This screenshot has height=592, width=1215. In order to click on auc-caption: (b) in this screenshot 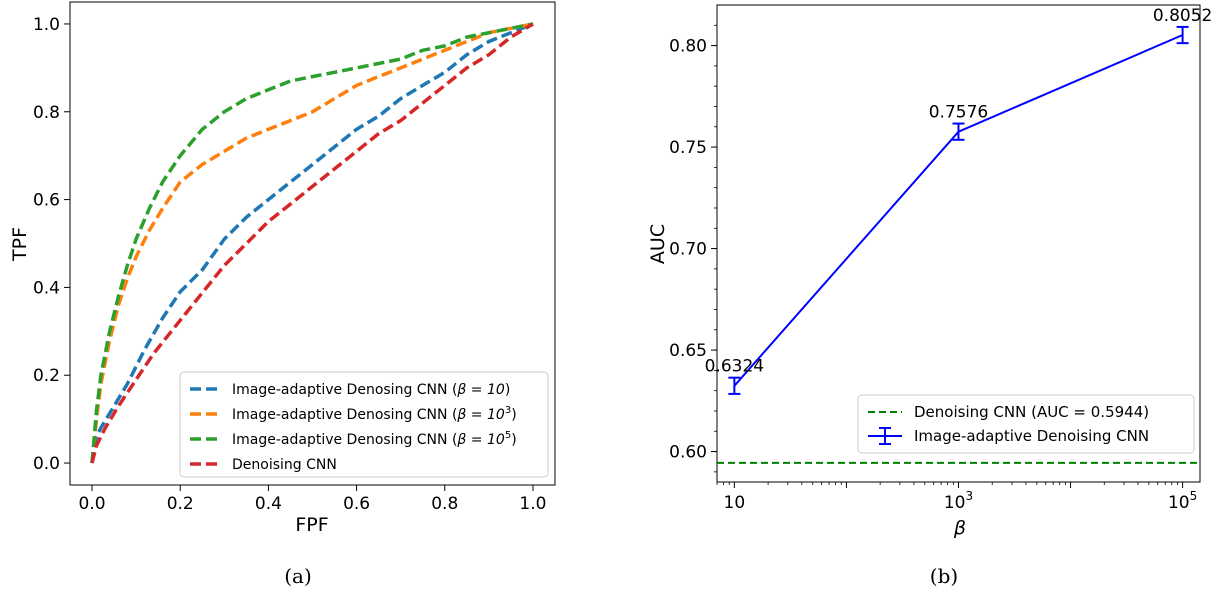, I will do `click(944, 576)`.